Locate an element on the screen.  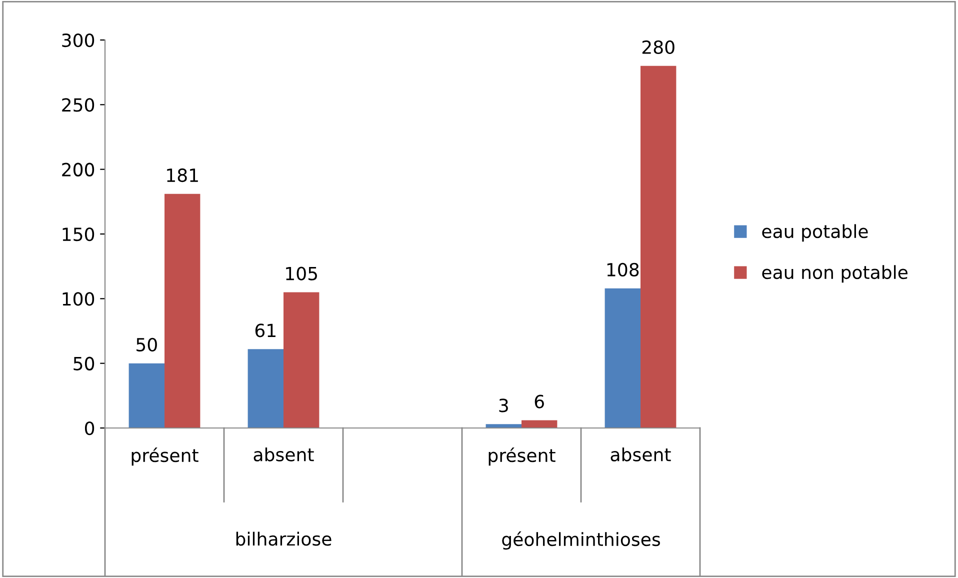
y-tick-label: 250 is located at coordinates (78, 105).